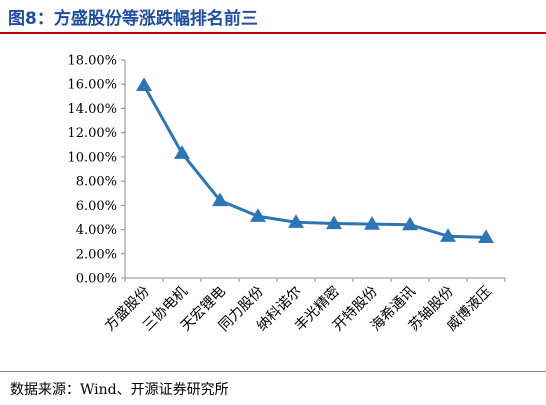  What do you see at coordinates (92, 133) in the screenshot?
I see `y-tick-label: 12.00%` at bounding box center [92, 133].